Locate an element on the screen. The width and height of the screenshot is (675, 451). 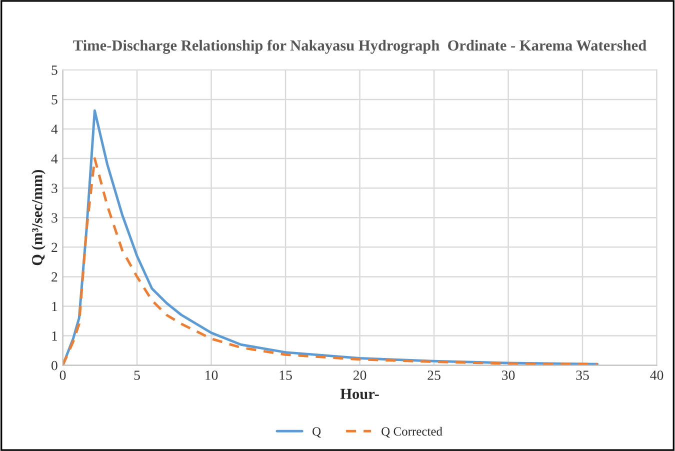
legend-label: Q Corrected is located at coordinates (412, 432).